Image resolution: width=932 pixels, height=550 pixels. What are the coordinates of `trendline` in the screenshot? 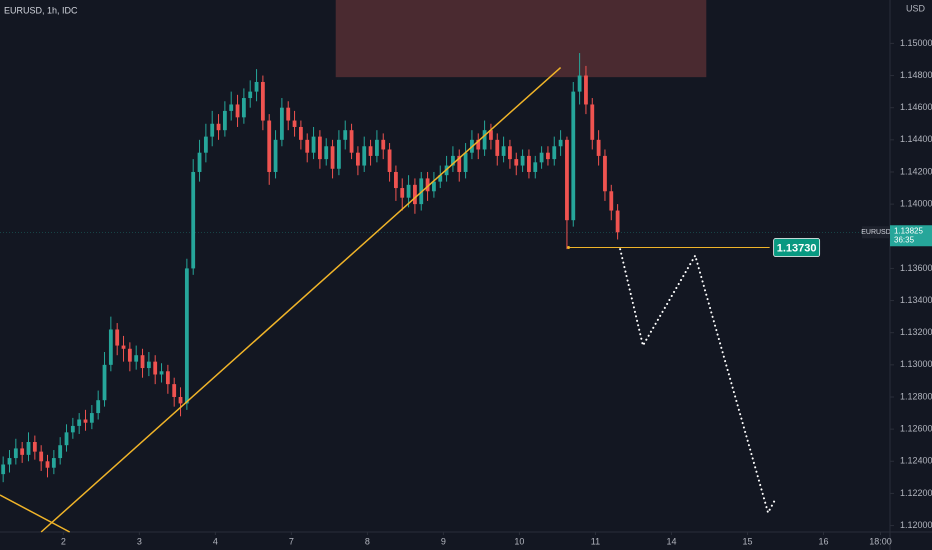 It's located at (35, 513).